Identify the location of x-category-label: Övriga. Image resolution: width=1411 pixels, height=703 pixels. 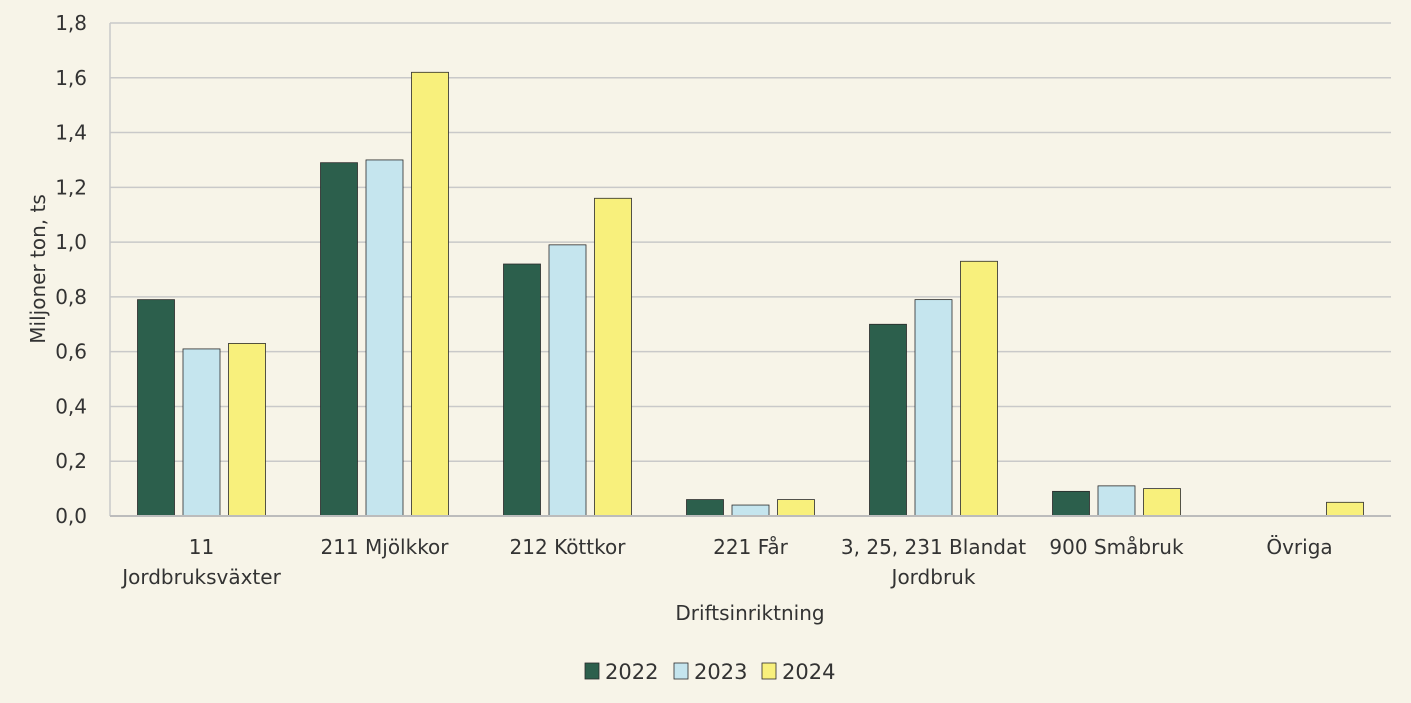
(1299, 547).